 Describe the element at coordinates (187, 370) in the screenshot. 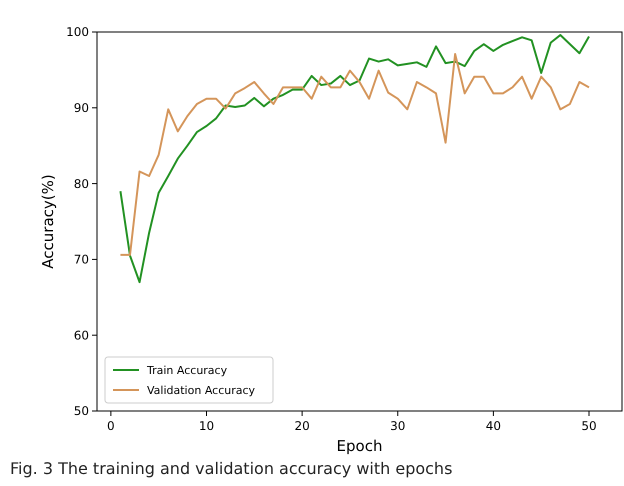

I see `legend-label: Train Accuracy` at that location.